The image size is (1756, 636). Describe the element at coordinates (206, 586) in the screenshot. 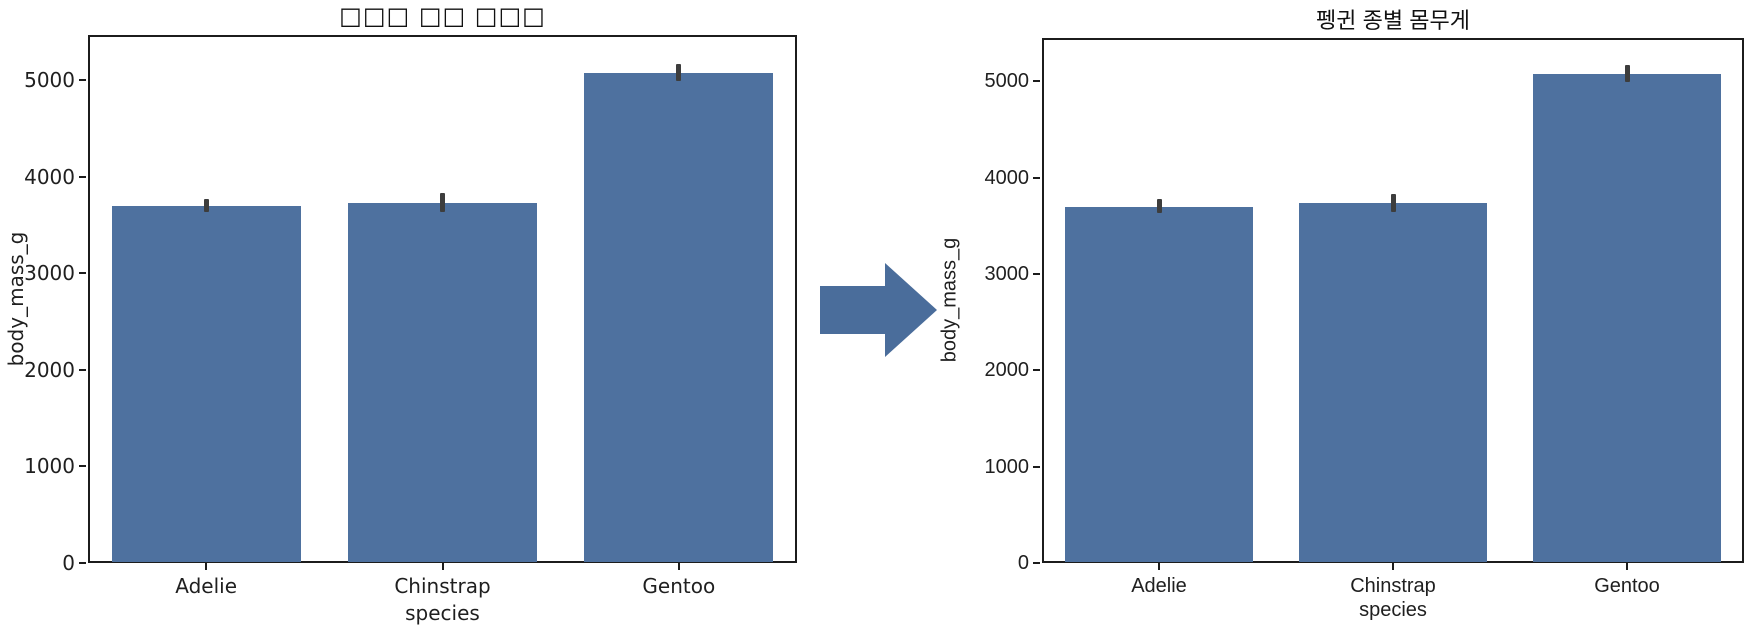

I see `left-xtick-label-adelie: Adelie` at that location.